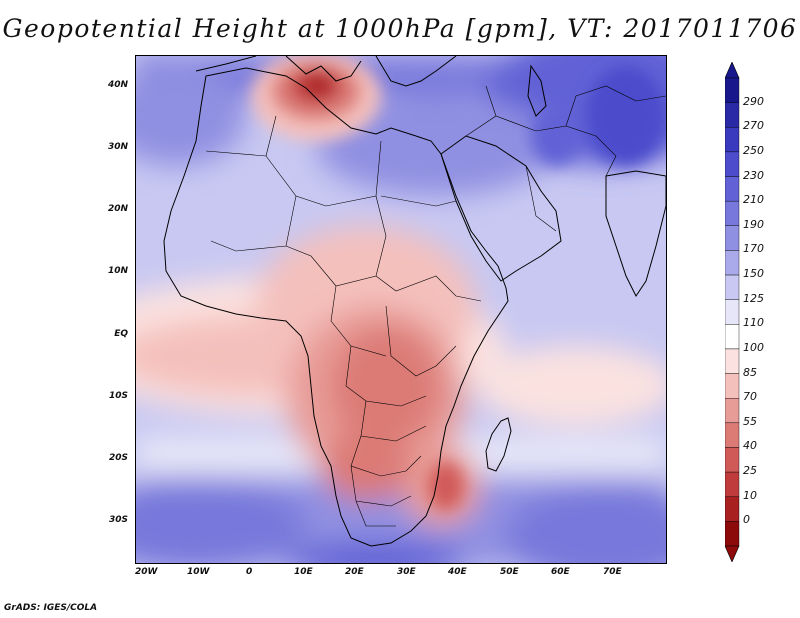 The image size is (800, 618). Describe the element at coordinates (750, 446) in the screenshot. I see `legend-level-label: 40` at that location.